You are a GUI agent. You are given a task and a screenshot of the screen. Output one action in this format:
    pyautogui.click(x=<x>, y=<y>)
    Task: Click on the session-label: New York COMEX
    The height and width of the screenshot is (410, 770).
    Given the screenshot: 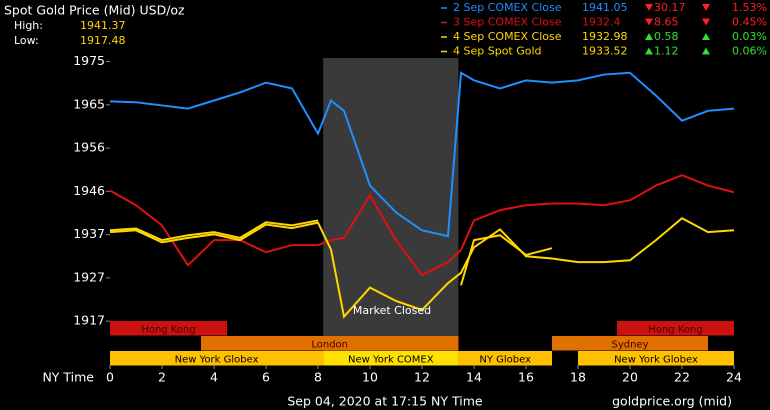 What is the action you would take?
    pyautogui.click(x=391, y=359)
    